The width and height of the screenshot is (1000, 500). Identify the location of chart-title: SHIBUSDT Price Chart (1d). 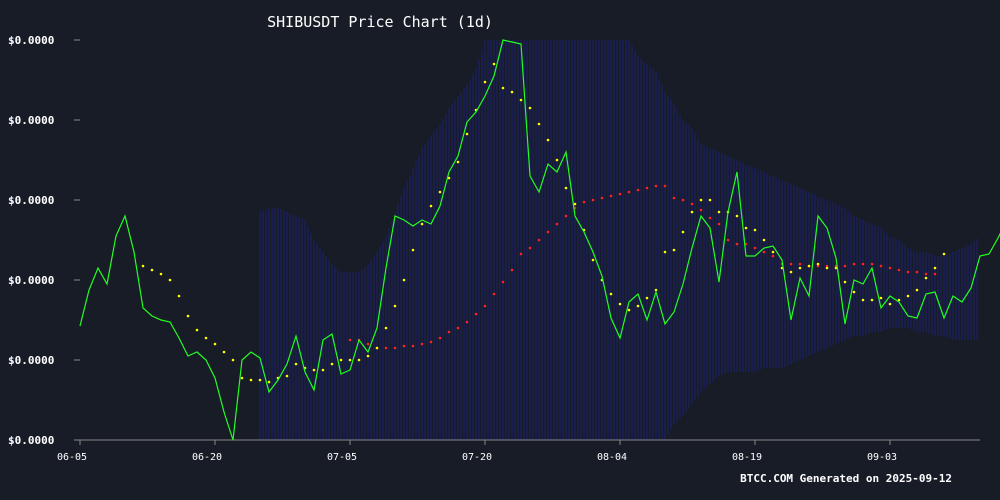
(380, 22).